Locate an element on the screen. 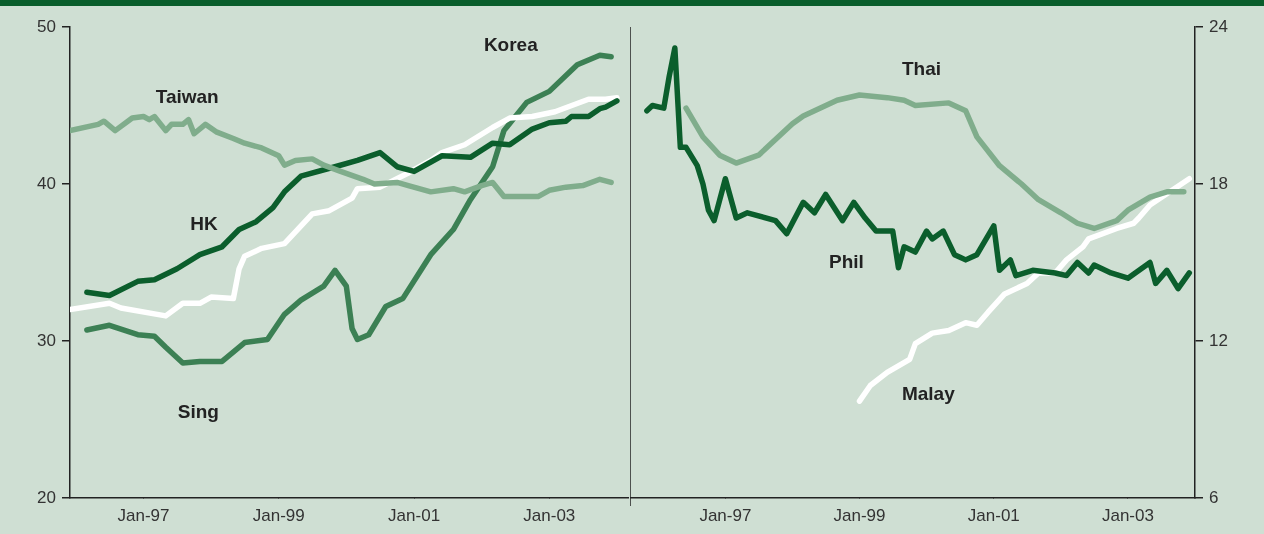 The height and width of the screenshot is (534, 1264). y2-tick-label: 24 is located at coordinates (1218, 26).